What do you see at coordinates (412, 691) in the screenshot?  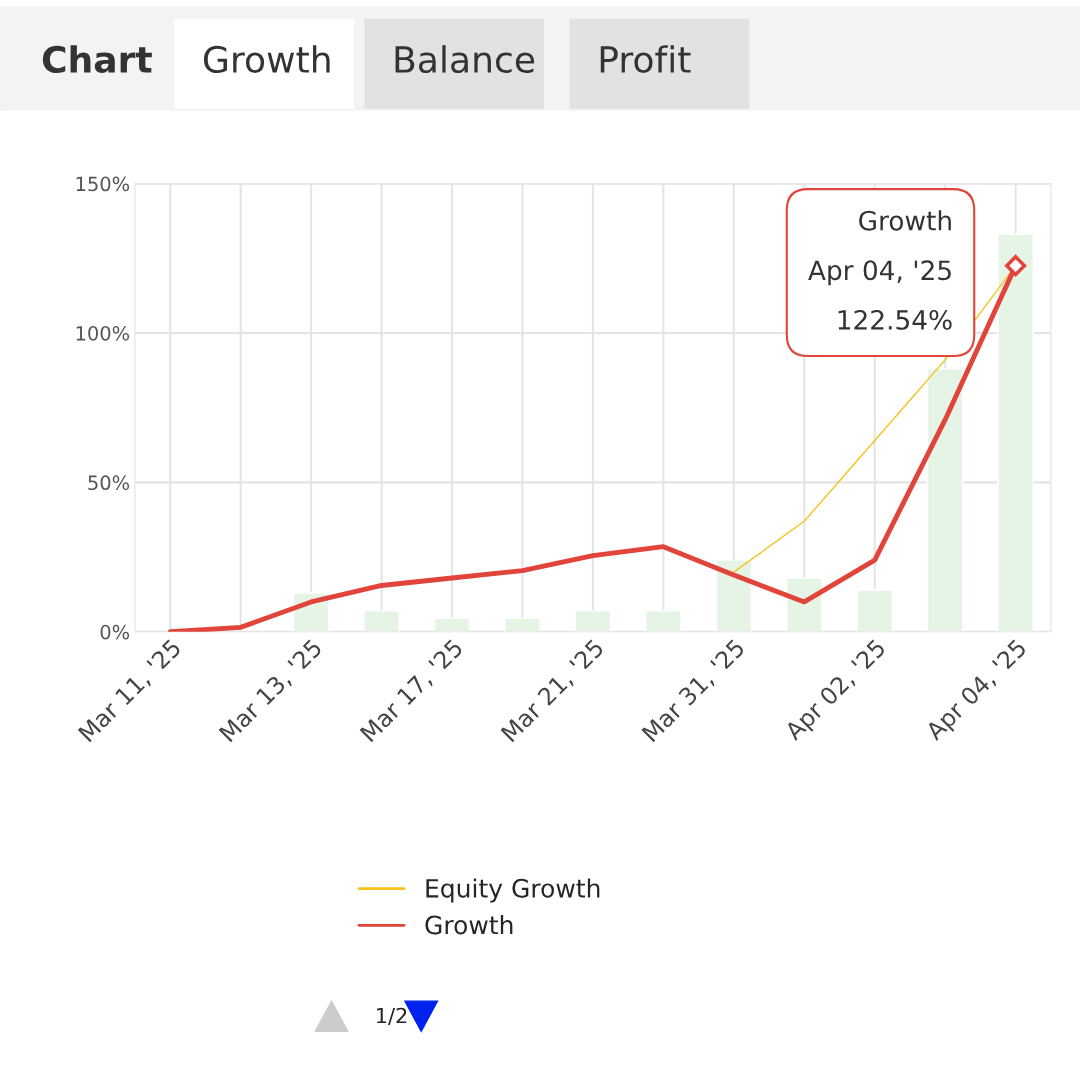 I see `x-tick-label: Mar 17, '25` at bounding box center [412, 691].